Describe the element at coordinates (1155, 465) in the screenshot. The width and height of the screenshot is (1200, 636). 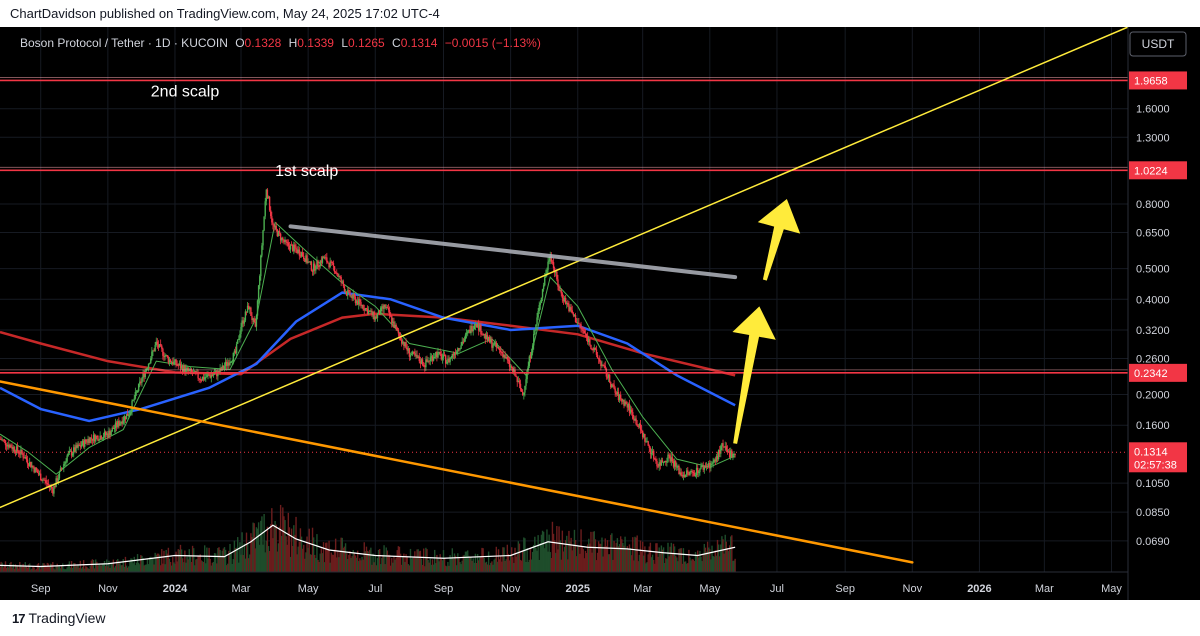
I see `bar-countdown-label: 02:57:38` at that location.